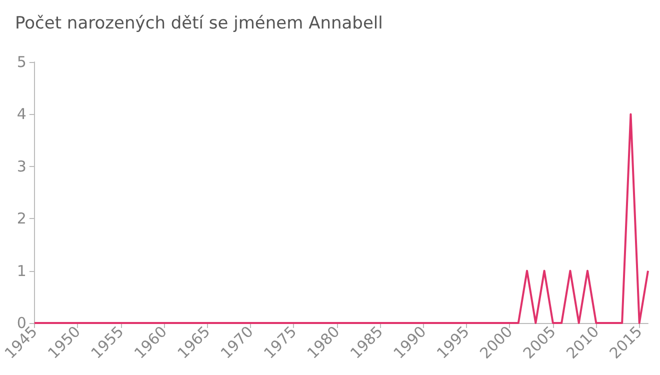 This screenshot has height=375, width=660. What do you see at coordinates (21, 62) in the screenshot?
I see `y-tick-label: 5` at bounding box center [21, 62].